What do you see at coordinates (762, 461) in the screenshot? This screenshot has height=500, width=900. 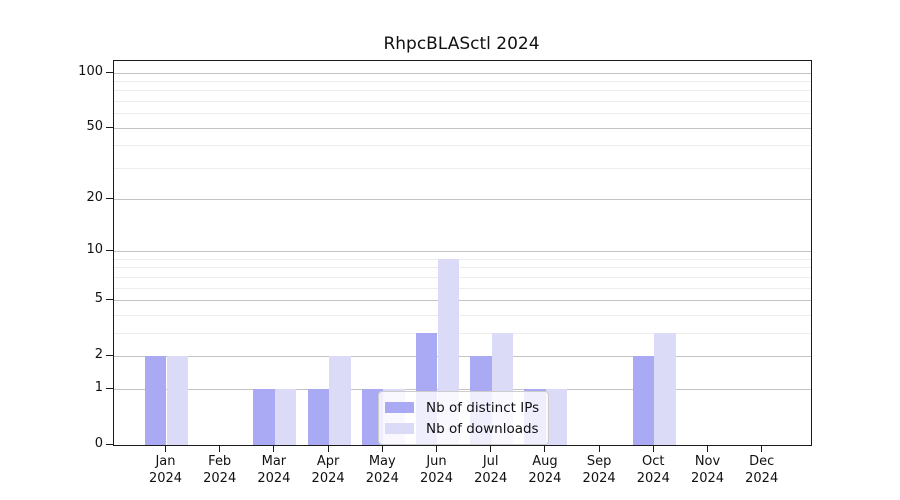 I see `x-tick-month: Dec` at bounding box center [762, 461].